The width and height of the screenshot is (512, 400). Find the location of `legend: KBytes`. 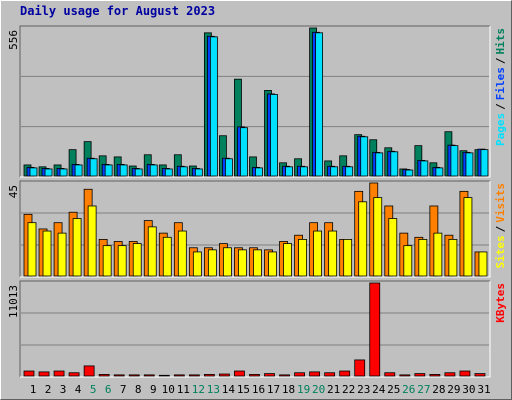

legend: KBytes is located at coordinates (500, 303).